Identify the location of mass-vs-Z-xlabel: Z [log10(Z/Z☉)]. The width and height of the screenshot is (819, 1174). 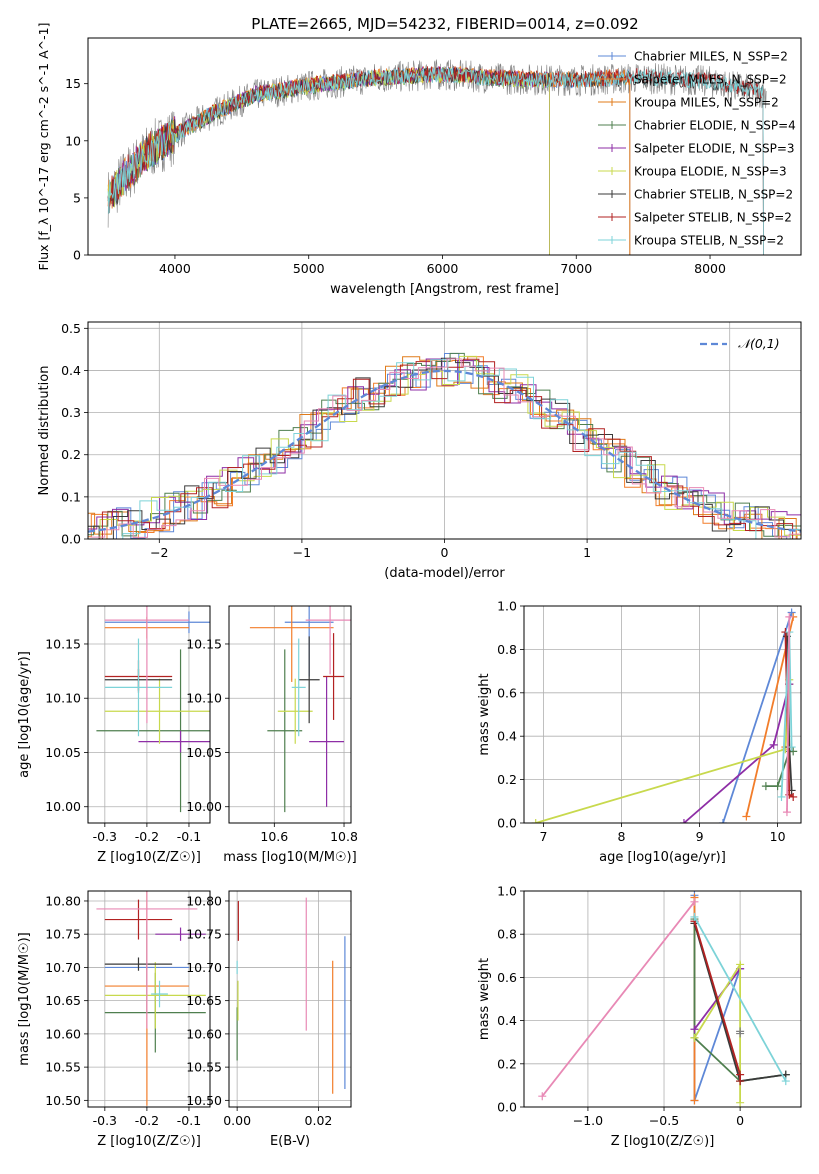
(149, 1141).